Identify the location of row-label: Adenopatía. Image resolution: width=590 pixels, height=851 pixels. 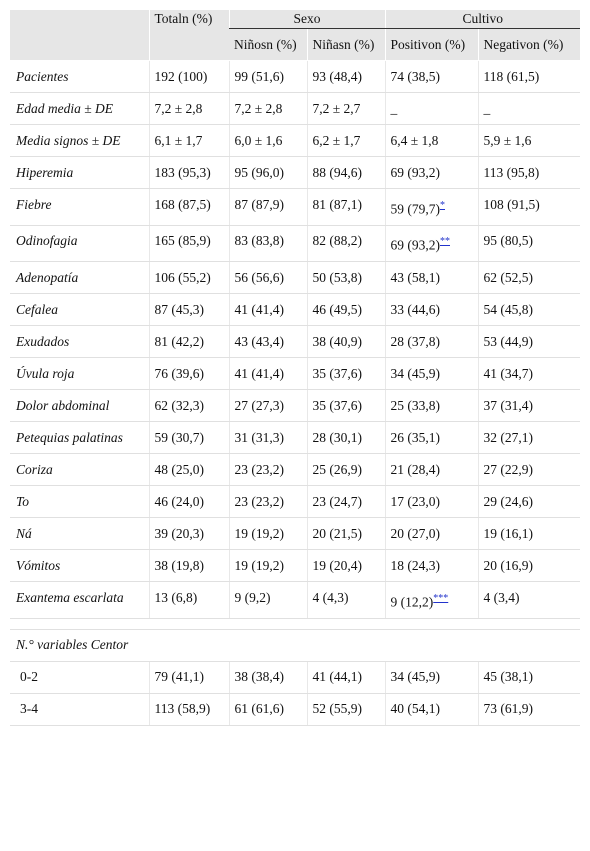
(79, 277).